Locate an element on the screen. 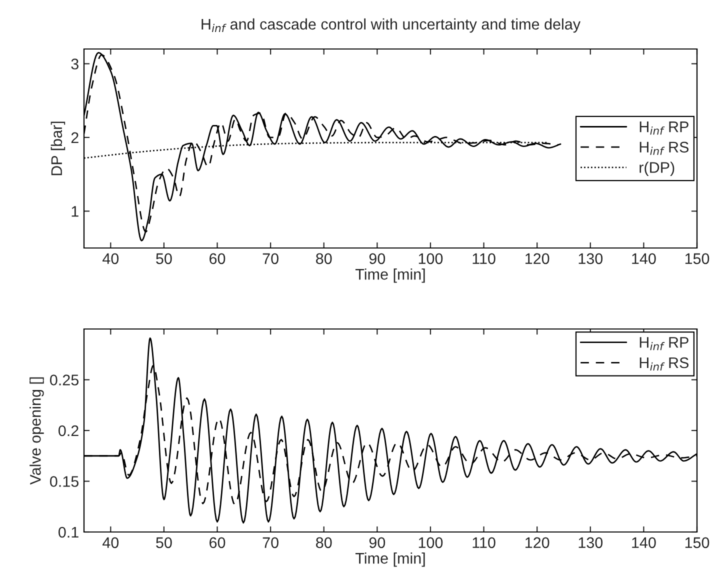 Image resolution: width=713 pixels, height=582 pixels. y-tick-label: 0.25 is located at coordinates (64, 380).